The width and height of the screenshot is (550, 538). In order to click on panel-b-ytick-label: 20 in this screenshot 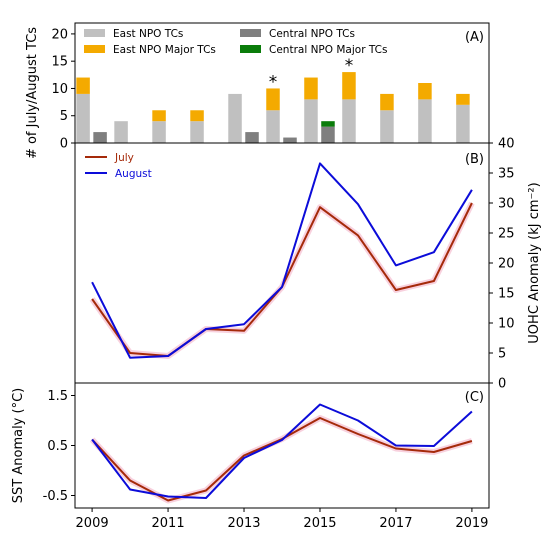, I will do `click(506, 264)`.